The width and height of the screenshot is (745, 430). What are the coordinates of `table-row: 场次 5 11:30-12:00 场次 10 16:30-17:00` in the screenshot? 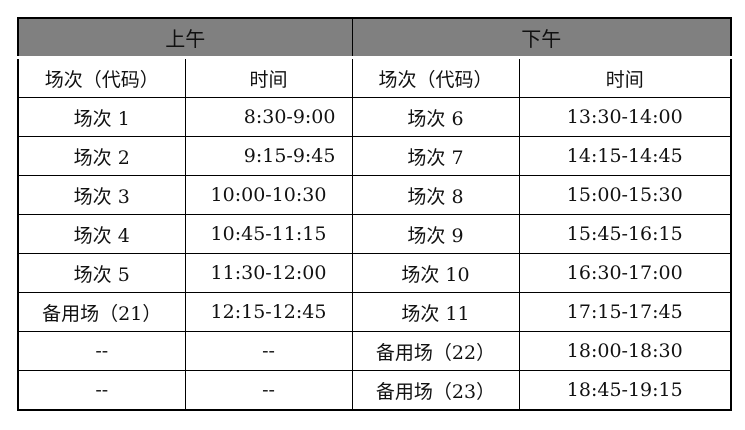 It's located at (374, 273).